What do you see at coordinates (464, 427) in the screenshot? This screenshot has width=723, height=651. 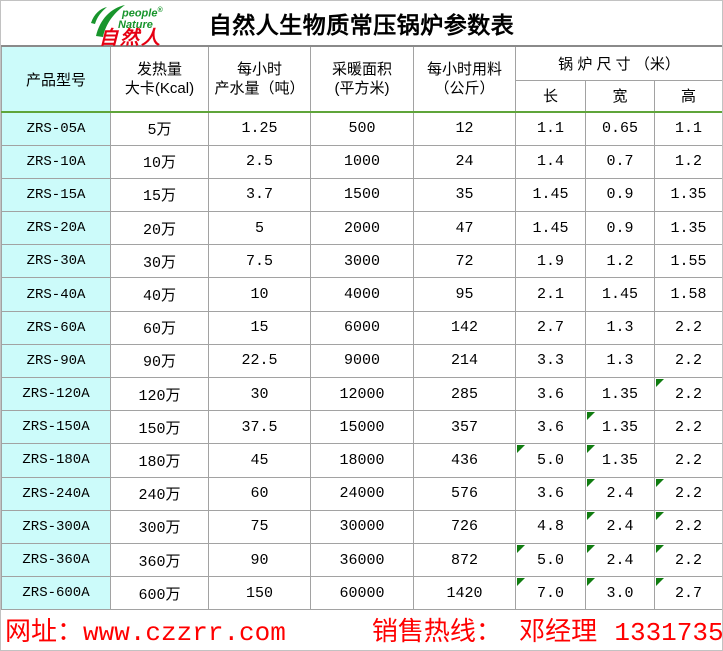 I see `fuel-cell: 357` at bounding box center [464, 427].